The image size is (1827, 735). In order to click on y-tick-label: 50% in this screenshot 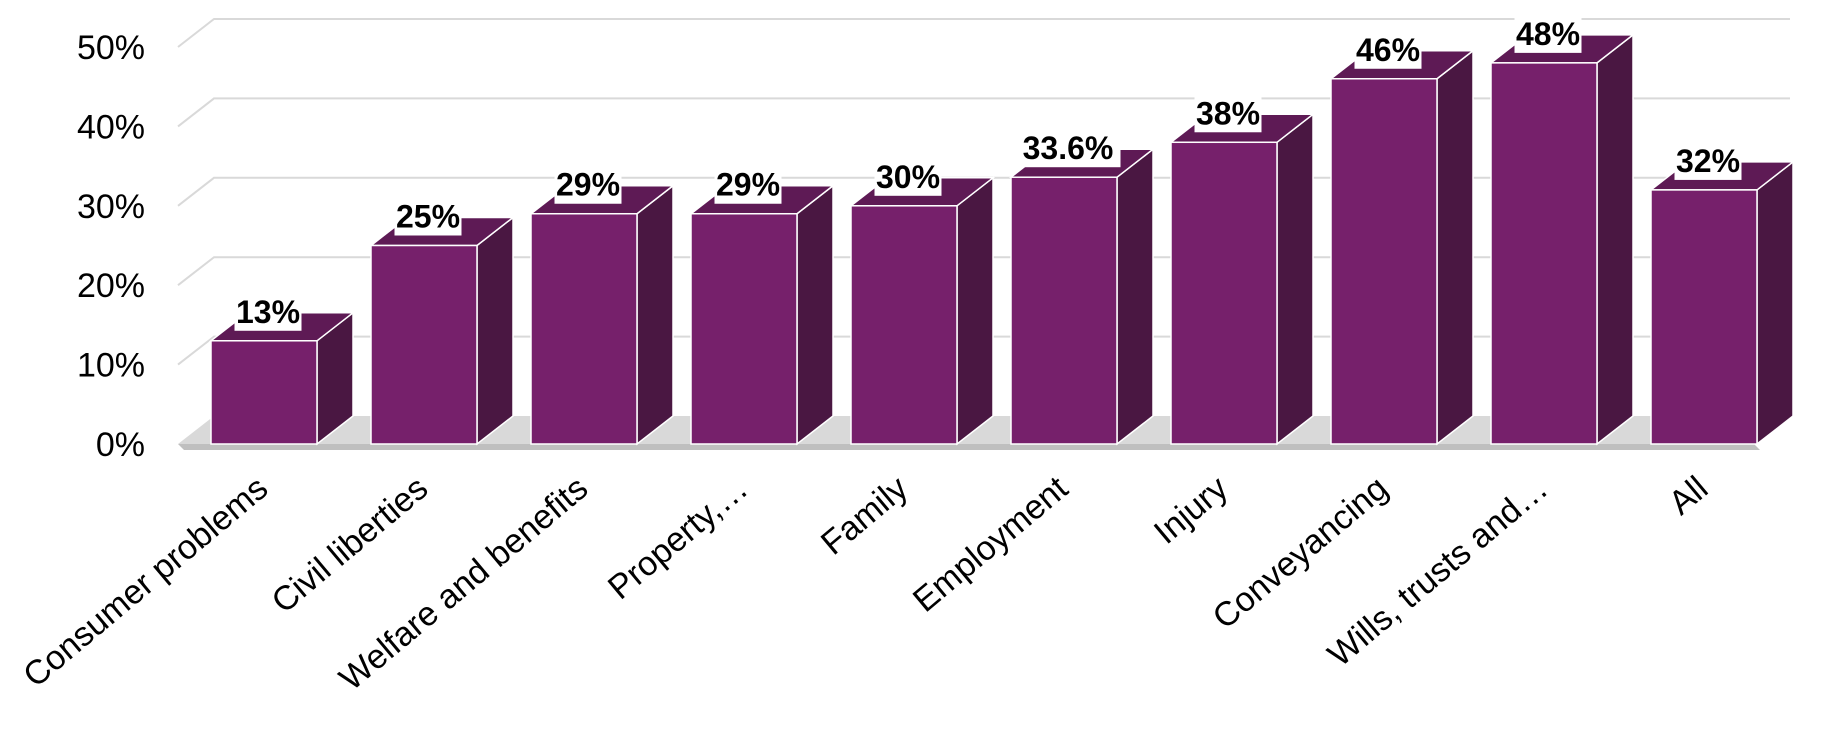, I will do `click(111, 48)`.